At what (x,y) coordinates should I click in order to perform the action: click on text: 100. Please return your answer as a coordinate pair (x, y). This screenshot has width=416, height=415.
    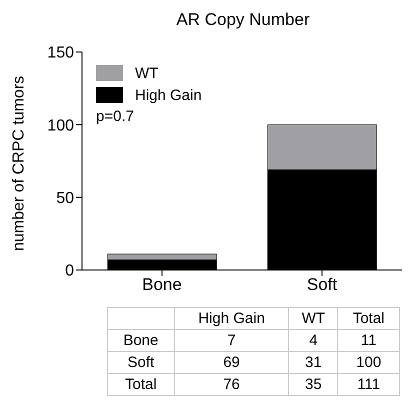
    Looking at the image, I should click on (369, 363).